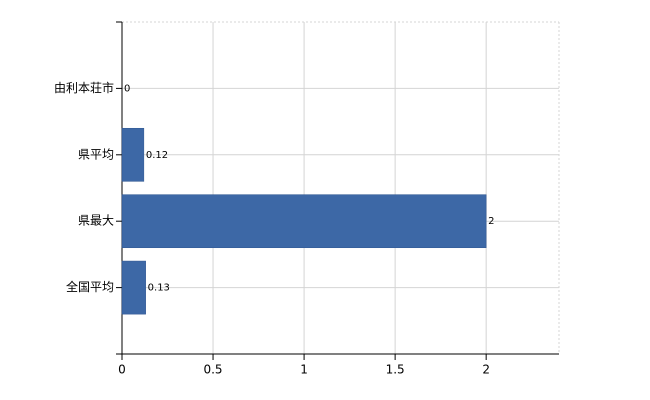 The width and height of the screenshot is (650, 400). I want to click on x-tick-label: 0, so click(122, 370).